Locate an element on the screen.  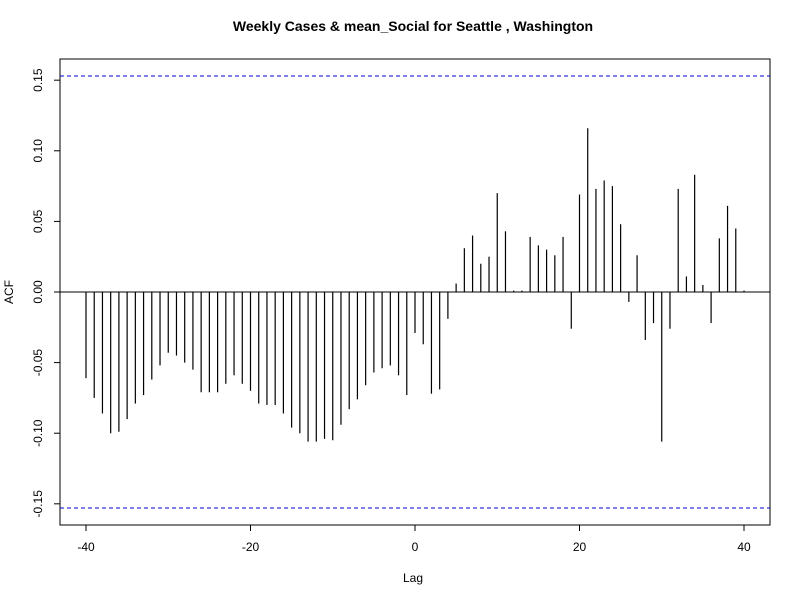
x-tick-label: 20 is located at coordinates (580, 547).